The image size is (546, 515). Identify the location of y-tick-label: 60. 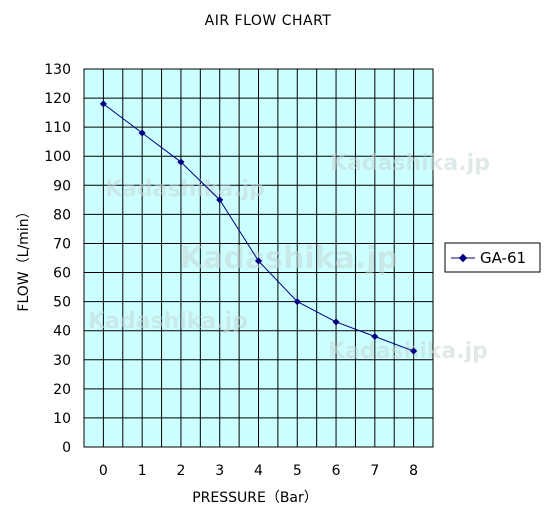
(62, 274).